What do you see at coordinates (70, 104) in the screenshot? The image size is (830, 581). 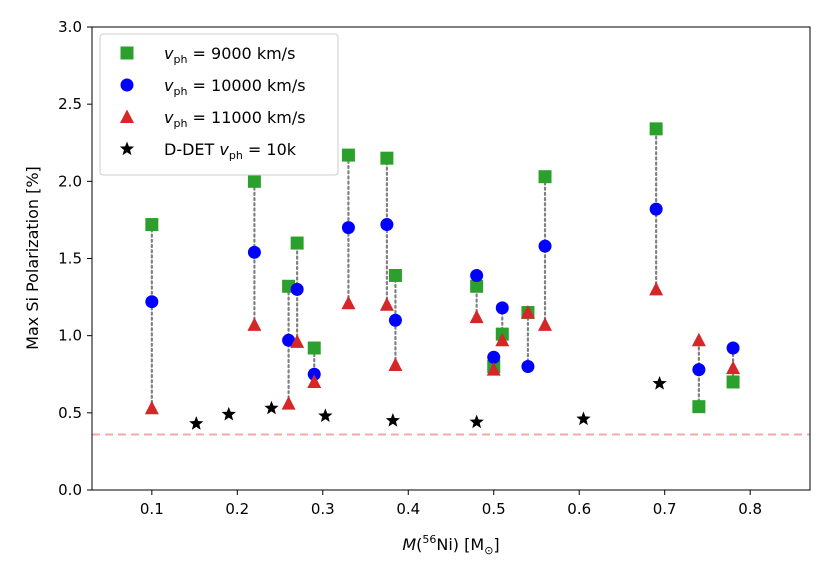 I see `y-tick-label: 2.5` at bounding box center [70, 104].